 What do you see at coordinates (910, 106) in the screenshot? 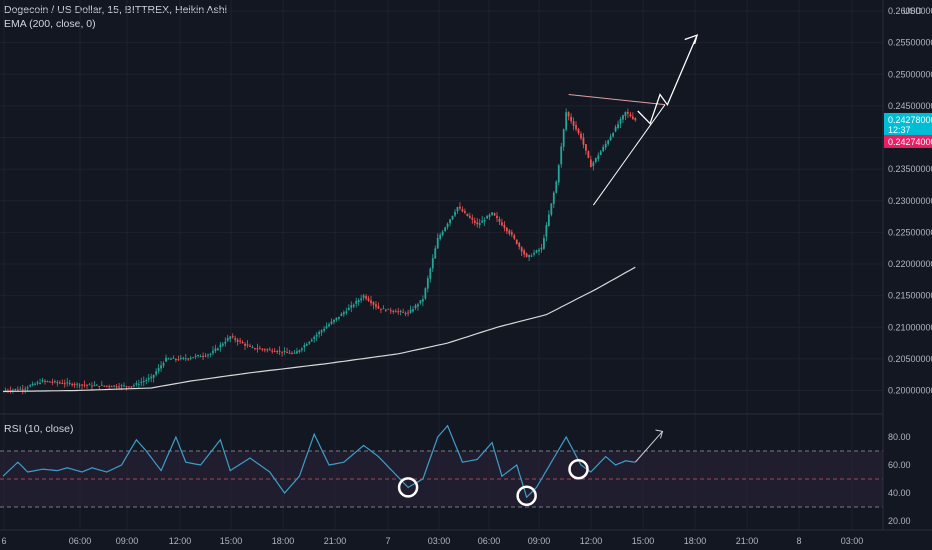
I see `price-tick: 0.24500000` at bounding box center [910, 106].